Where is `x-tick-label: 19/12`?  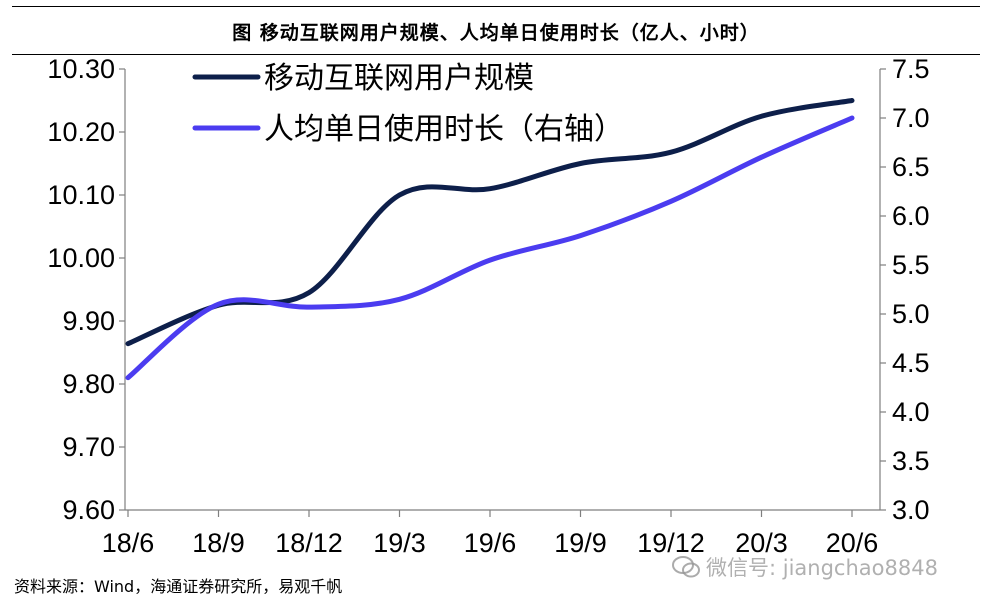
x-tick-label: 19/12 is located at coordinates (671, 543).